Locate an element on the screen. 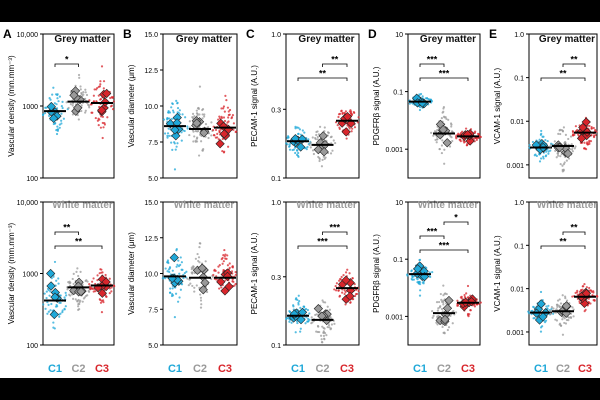  y-axis-label: PECAM-1 signal (A.U.) is located at coordinates (254, 273).